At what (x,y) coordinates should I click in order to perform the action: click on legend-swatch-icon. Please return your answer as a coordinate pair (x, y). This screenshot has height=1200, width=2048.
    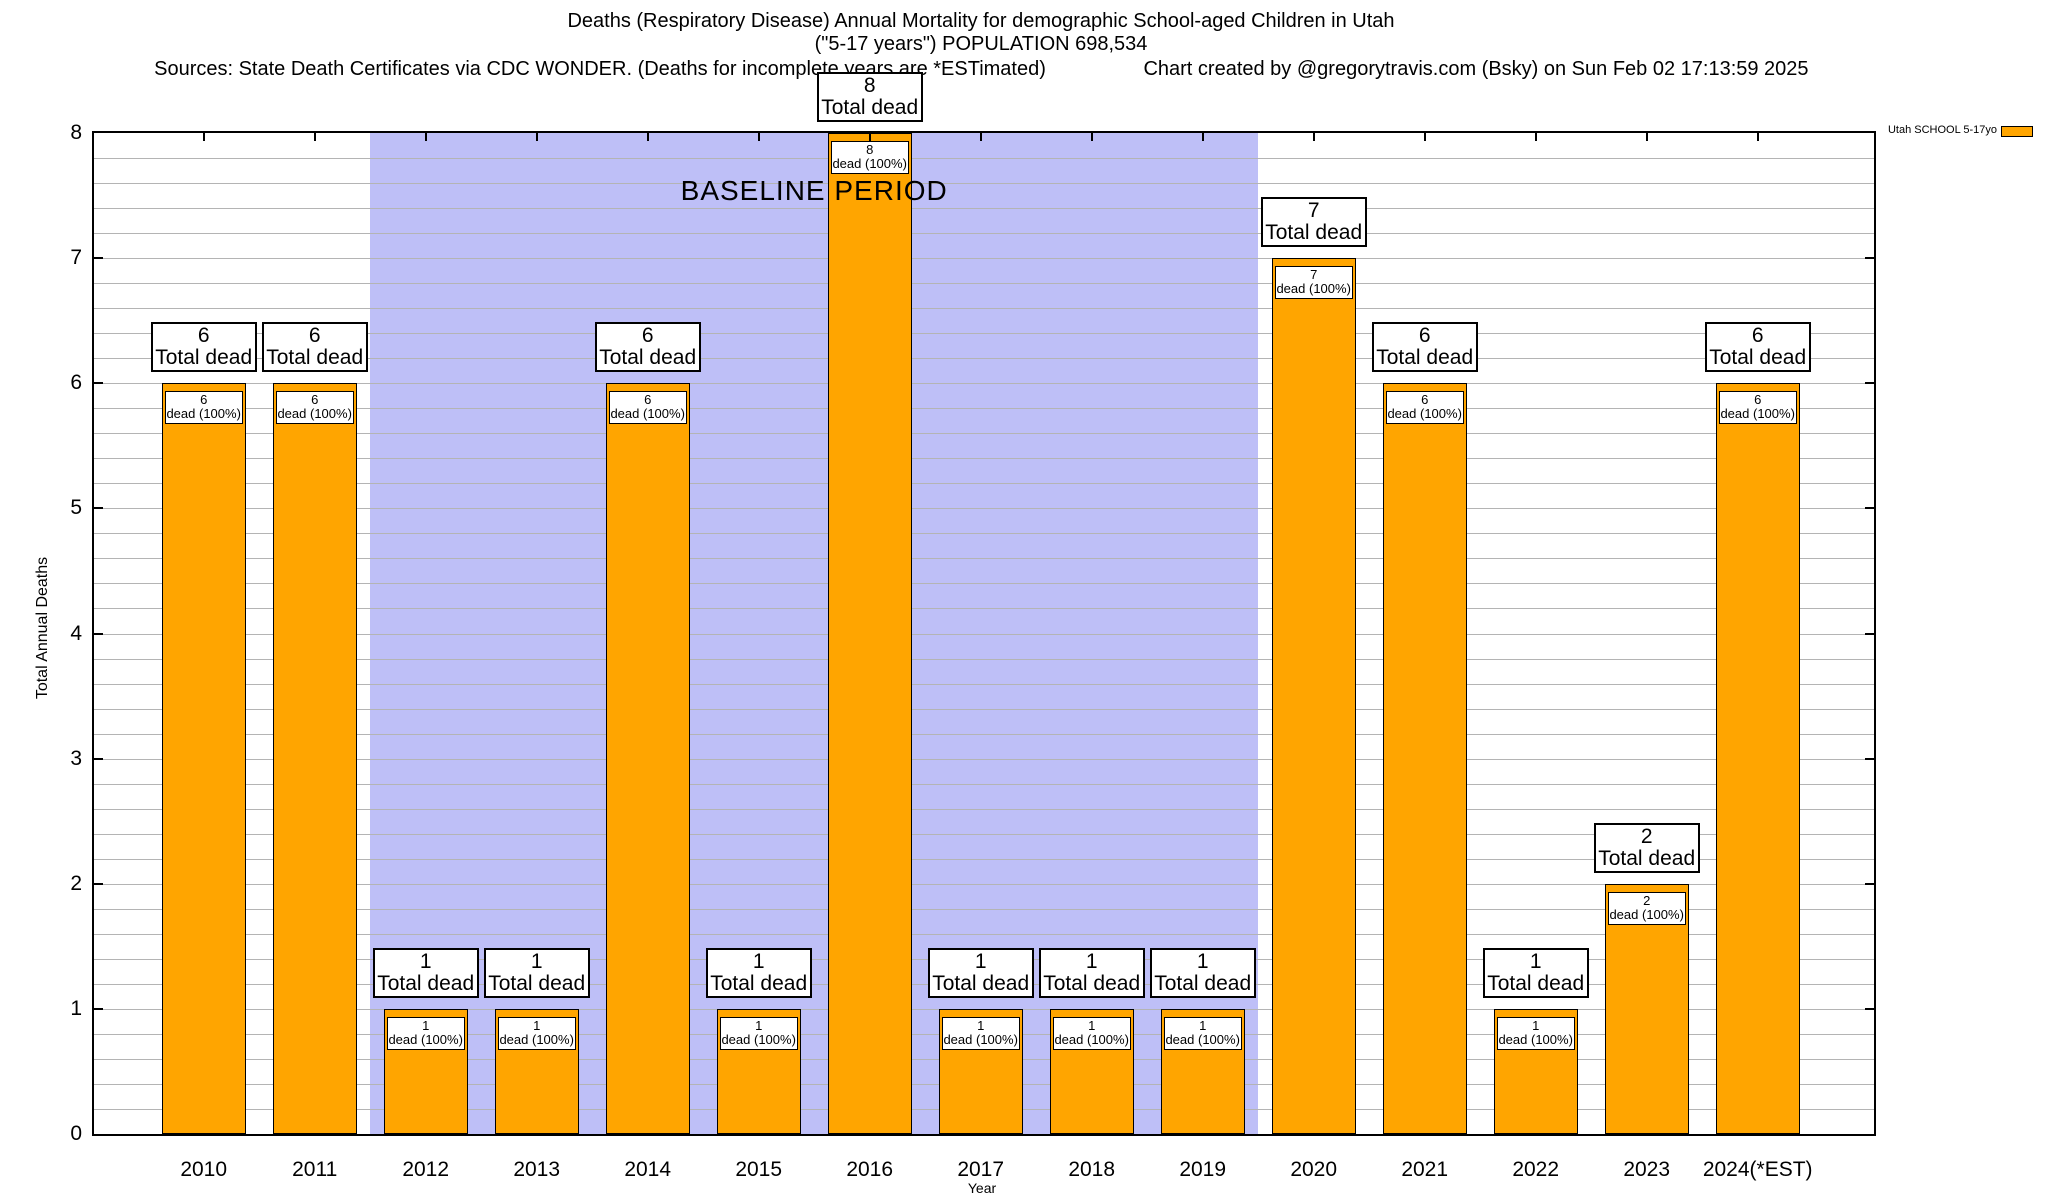
    Looking at the image, I should click on (2017, 131).